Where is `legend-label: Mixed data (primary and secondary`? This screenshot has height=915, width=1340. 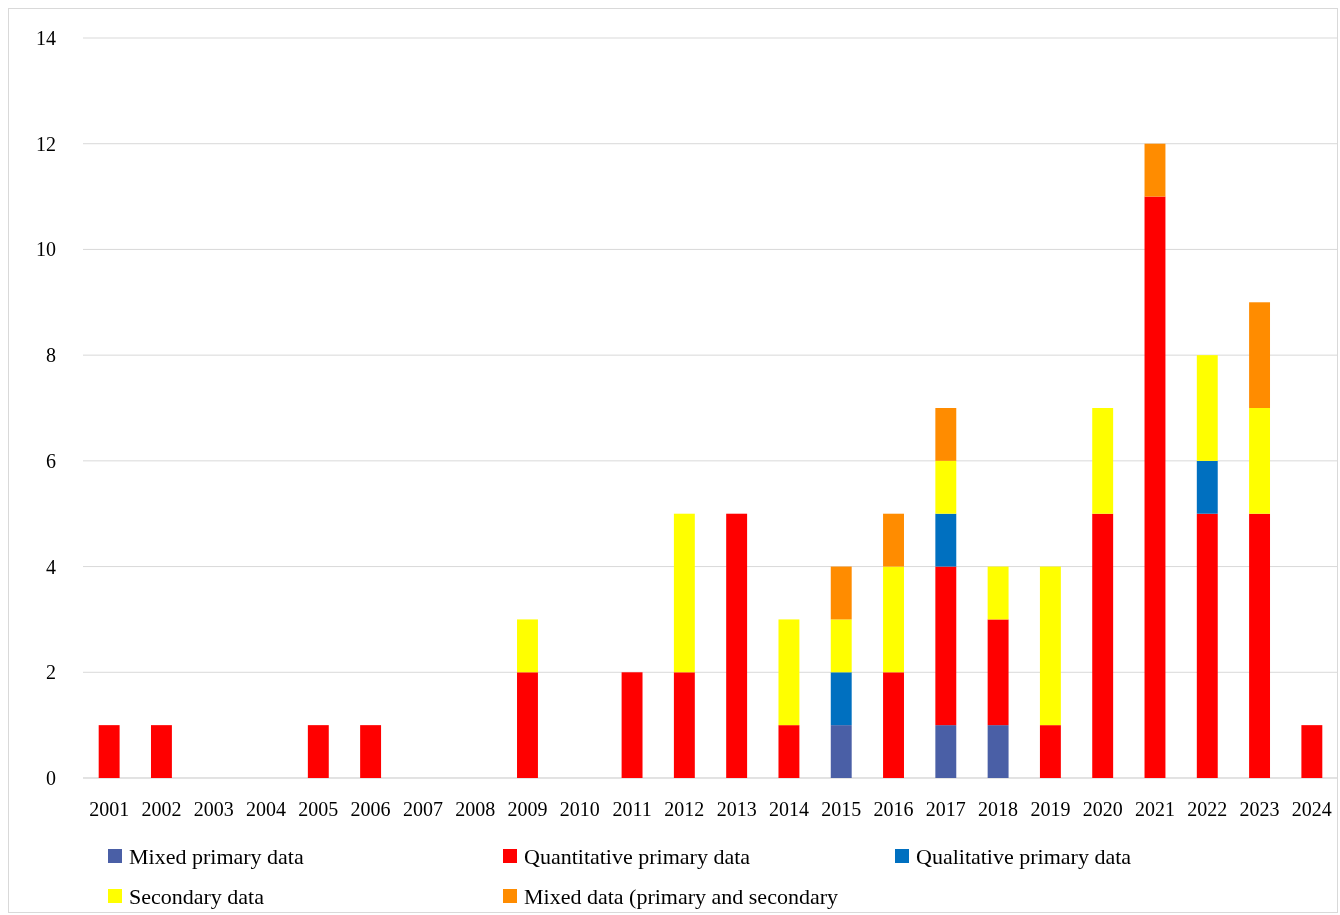
legend-label: Mixed data (primary and secondary is located at coordinates (681, 896).